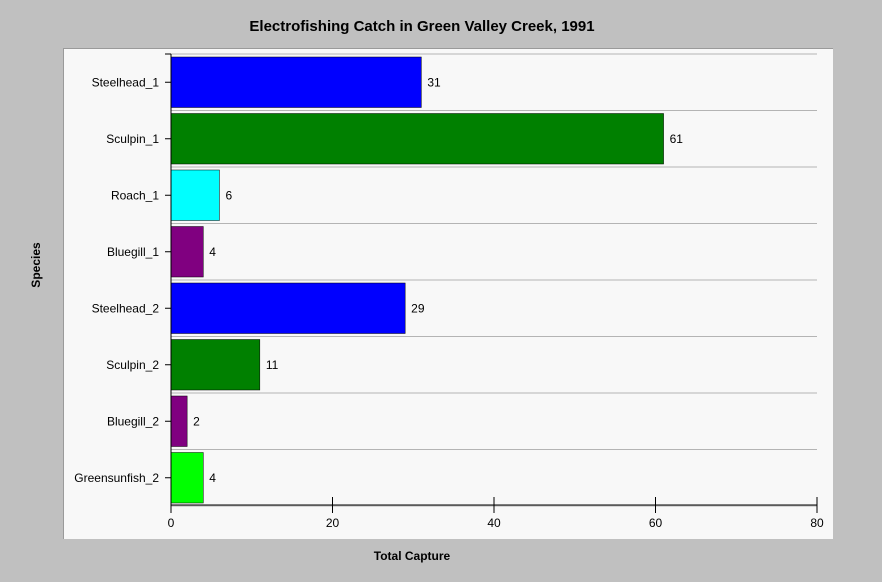 This screenshot has width=882, height=582. I want to click on data-label: 61, so click(677, 139).